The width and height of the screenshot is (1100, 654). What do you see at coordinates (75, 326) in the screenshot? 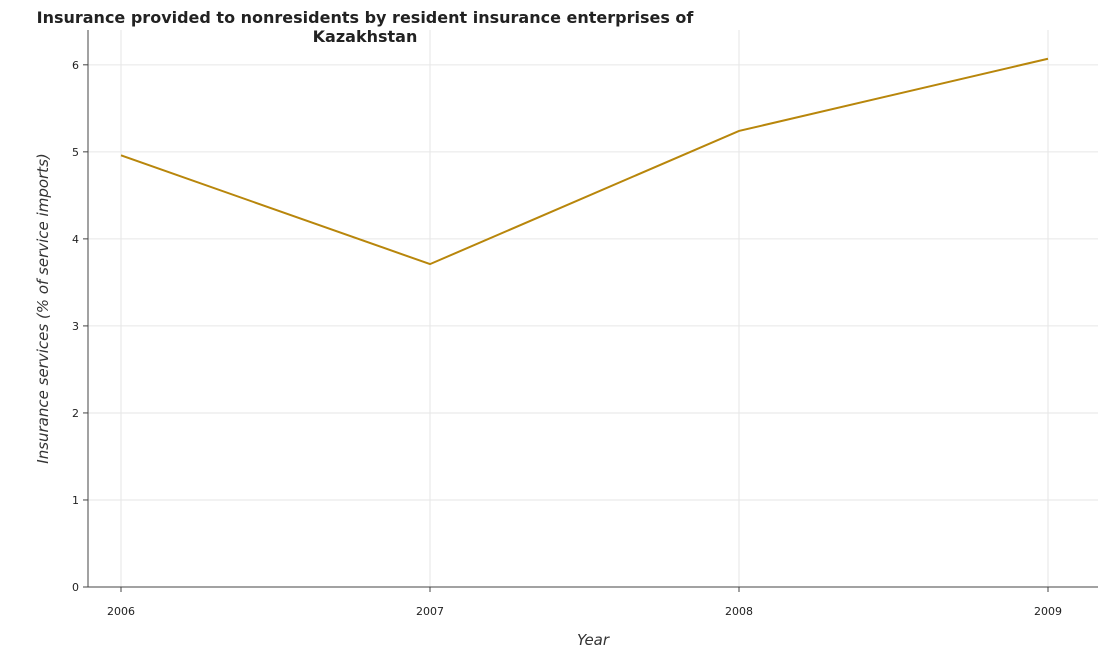
I see `y-tick-label: 3` at bounding box center [75, 326].